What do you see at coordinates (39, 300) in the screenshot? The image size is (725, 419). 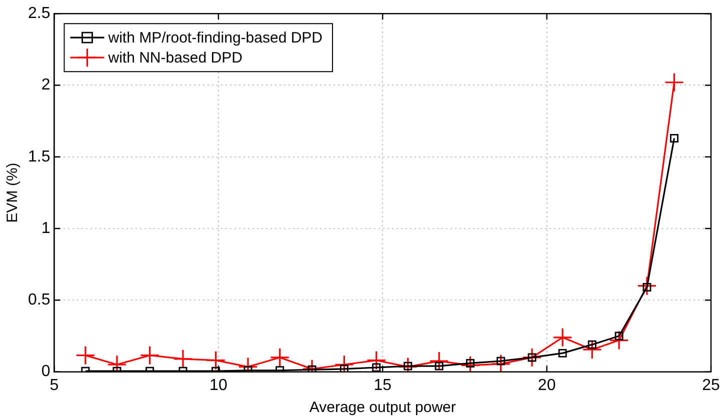 I see `y-tick-label: 0.5` at bounding box center [39, 300].